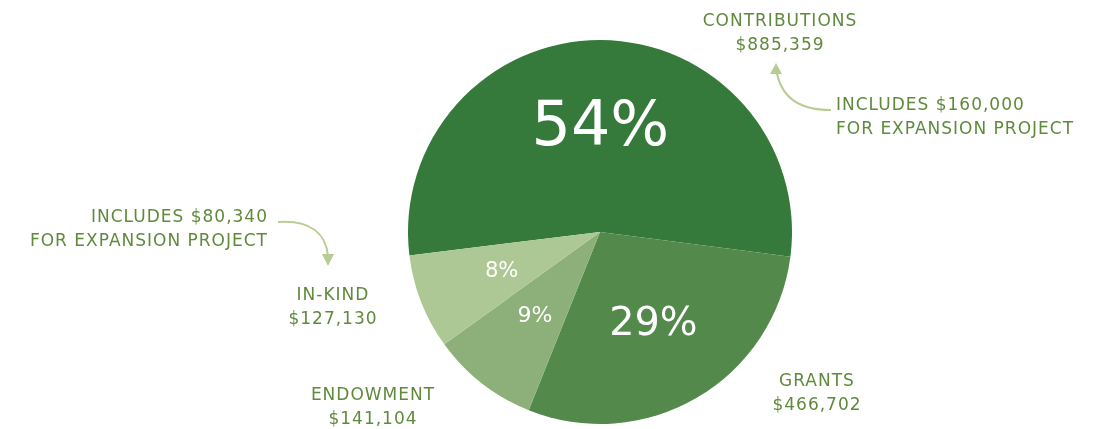  Describe the element at coordinates (653, 321) in the screenshot. I see `data-label: 29%` at that location.